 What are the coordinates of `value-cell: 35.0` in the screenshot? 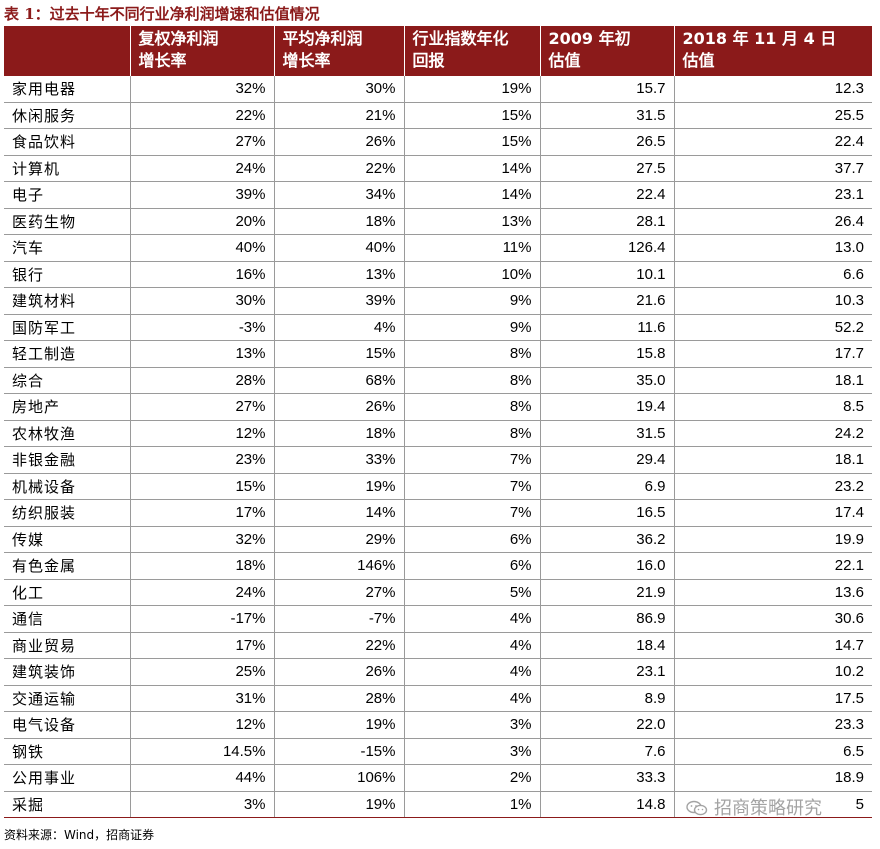 It's located at (606, 380).